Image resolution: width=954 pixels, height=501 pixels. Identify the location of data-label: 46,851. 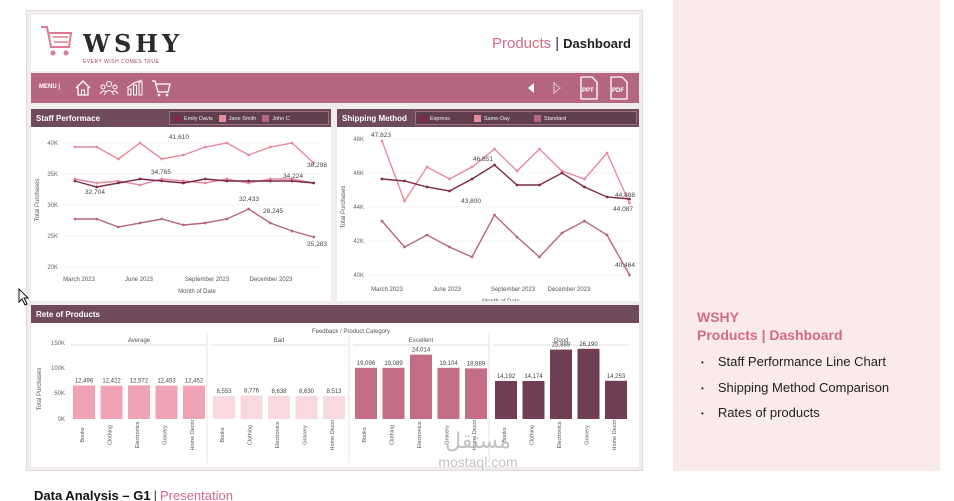
(483, 159).